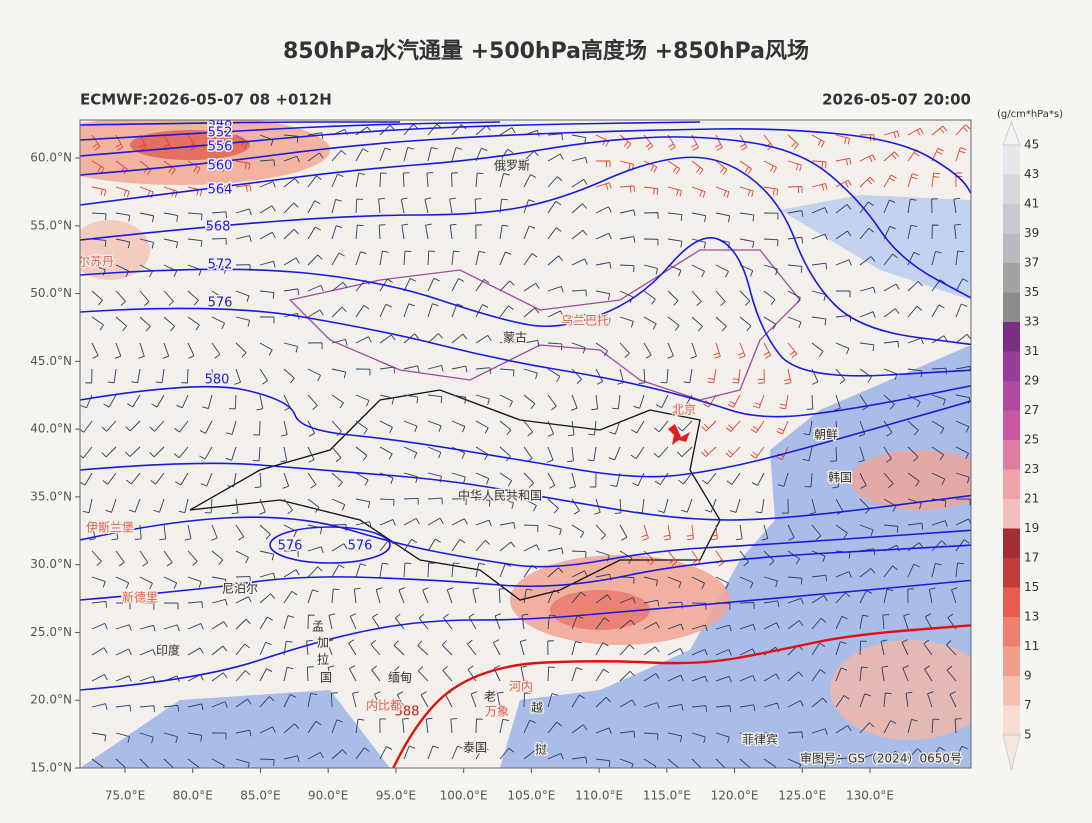 The width and height of the screenshot is (1092, 823). I want to click on lon-tick-label: 115.0°E, so click(667, 796).